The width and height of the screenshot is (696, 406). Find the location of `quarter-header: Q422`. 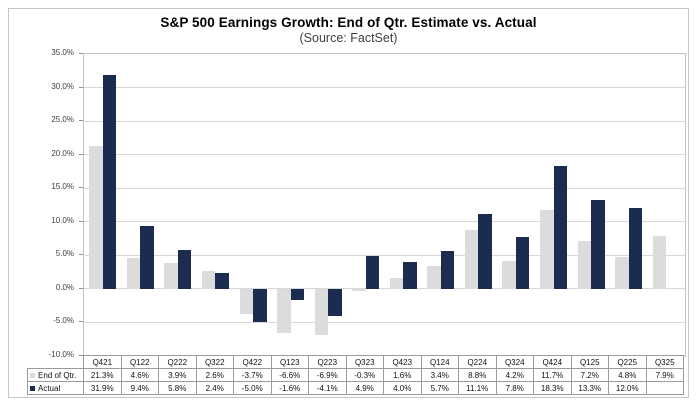

quarter-header: Q422 is located at coordinates (252, 362).